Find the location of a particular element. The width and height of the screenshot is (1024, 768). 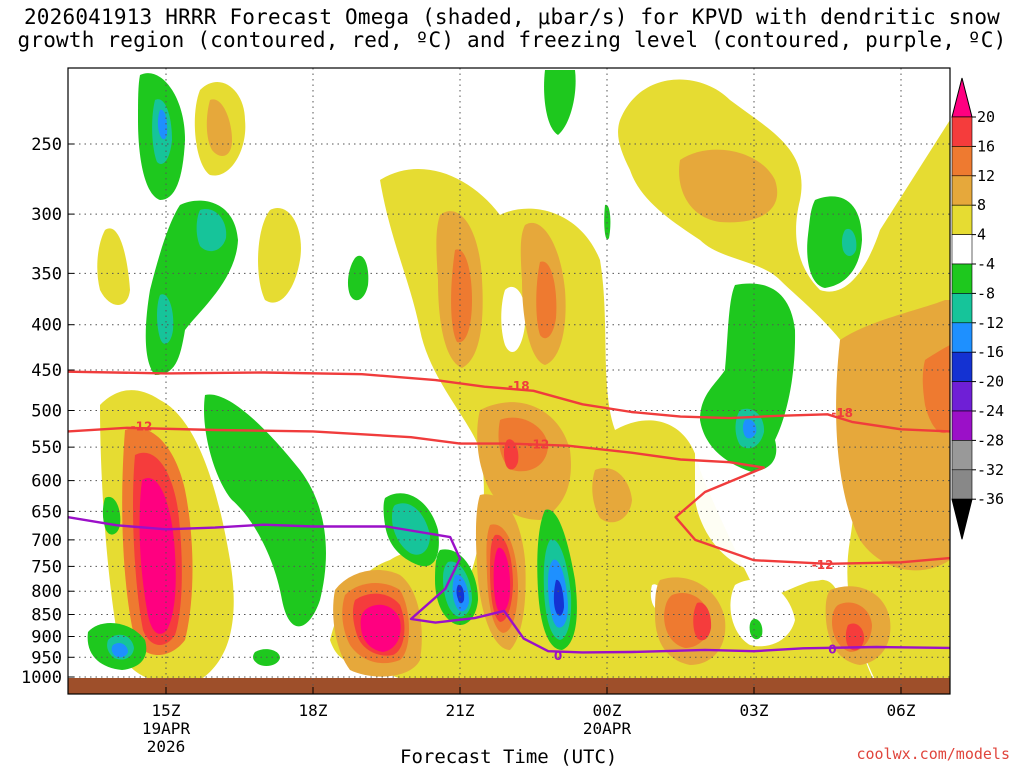

x-tick-year-15Z: 2026 is located at coordinates (166, 746).